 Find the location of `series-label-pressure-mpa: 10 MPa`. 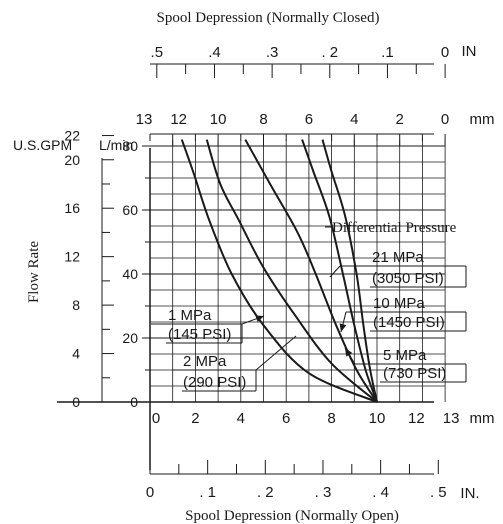

series-label-pressure-mpa: 10 MPa is located at coordinates (399, 303).